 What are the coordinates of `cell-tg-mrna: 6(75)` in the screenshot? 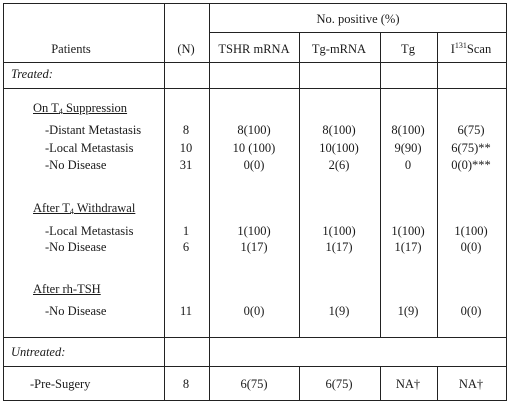 It's located at (339, 384).